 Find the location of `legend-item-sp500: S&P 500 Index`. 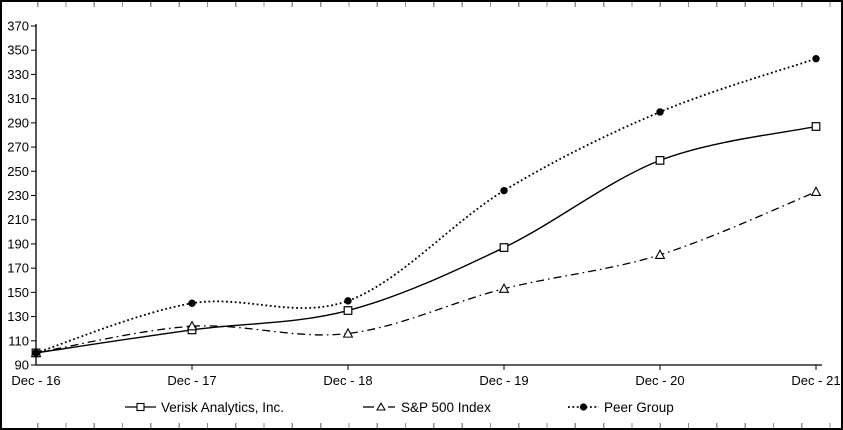

legend-item-sp500: S&P 500 Index is located at coordinates (427, 407).